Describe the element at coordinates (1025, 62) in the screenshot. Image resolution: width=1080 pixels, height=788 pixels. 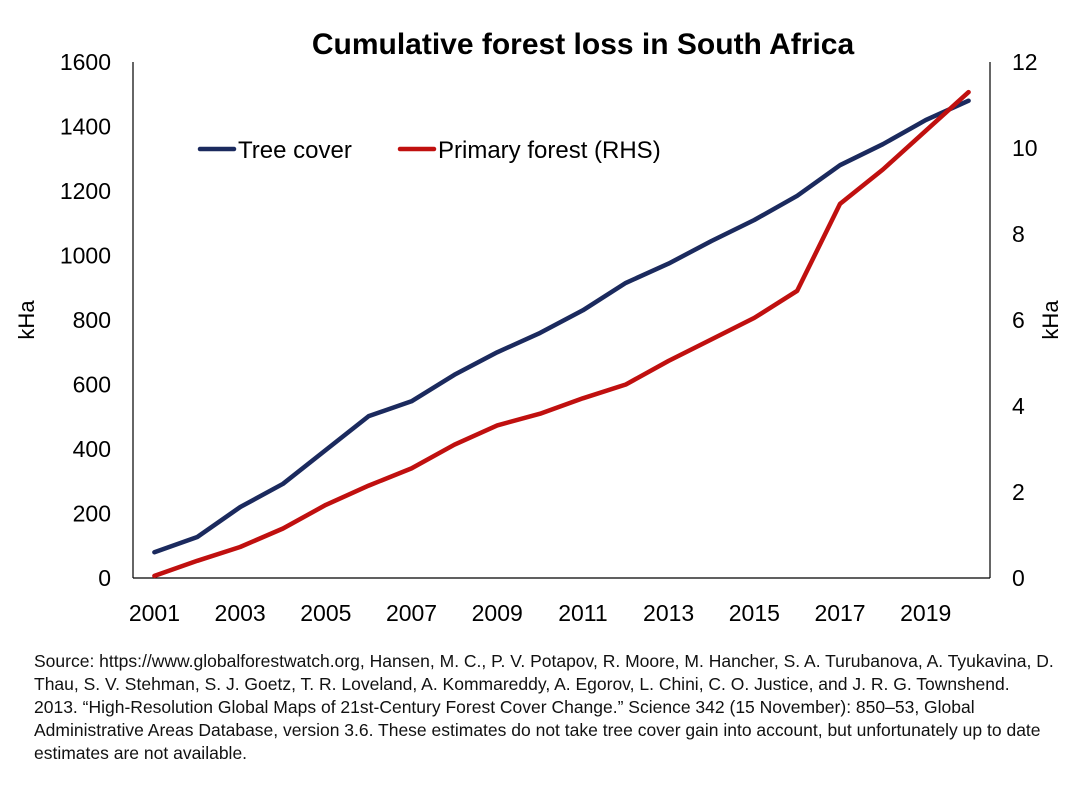
I see `y-tick-label-right: 12` at that location.